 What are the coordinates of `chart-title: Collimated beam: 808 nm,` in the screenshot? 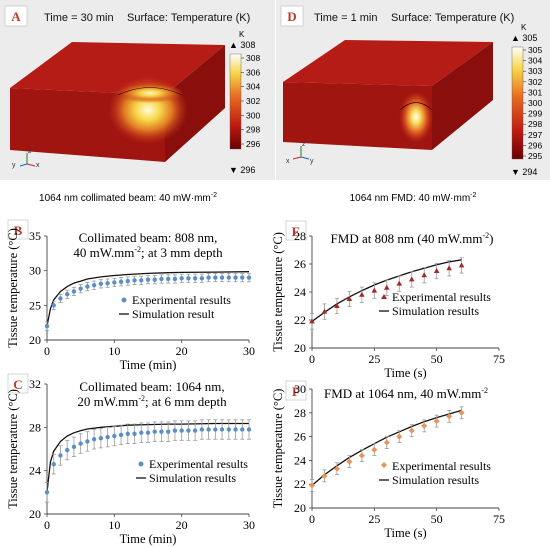 It's located at (148, 237).